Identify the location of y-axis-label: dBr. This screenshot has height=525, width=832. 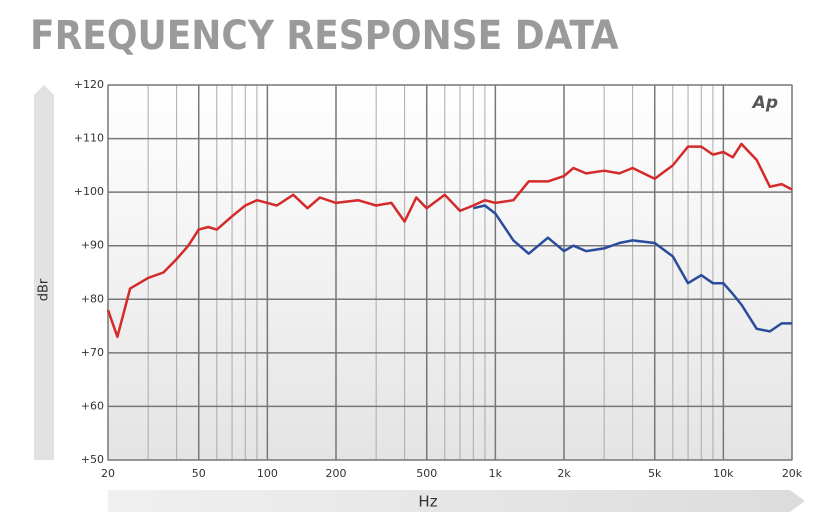
(44, 289).